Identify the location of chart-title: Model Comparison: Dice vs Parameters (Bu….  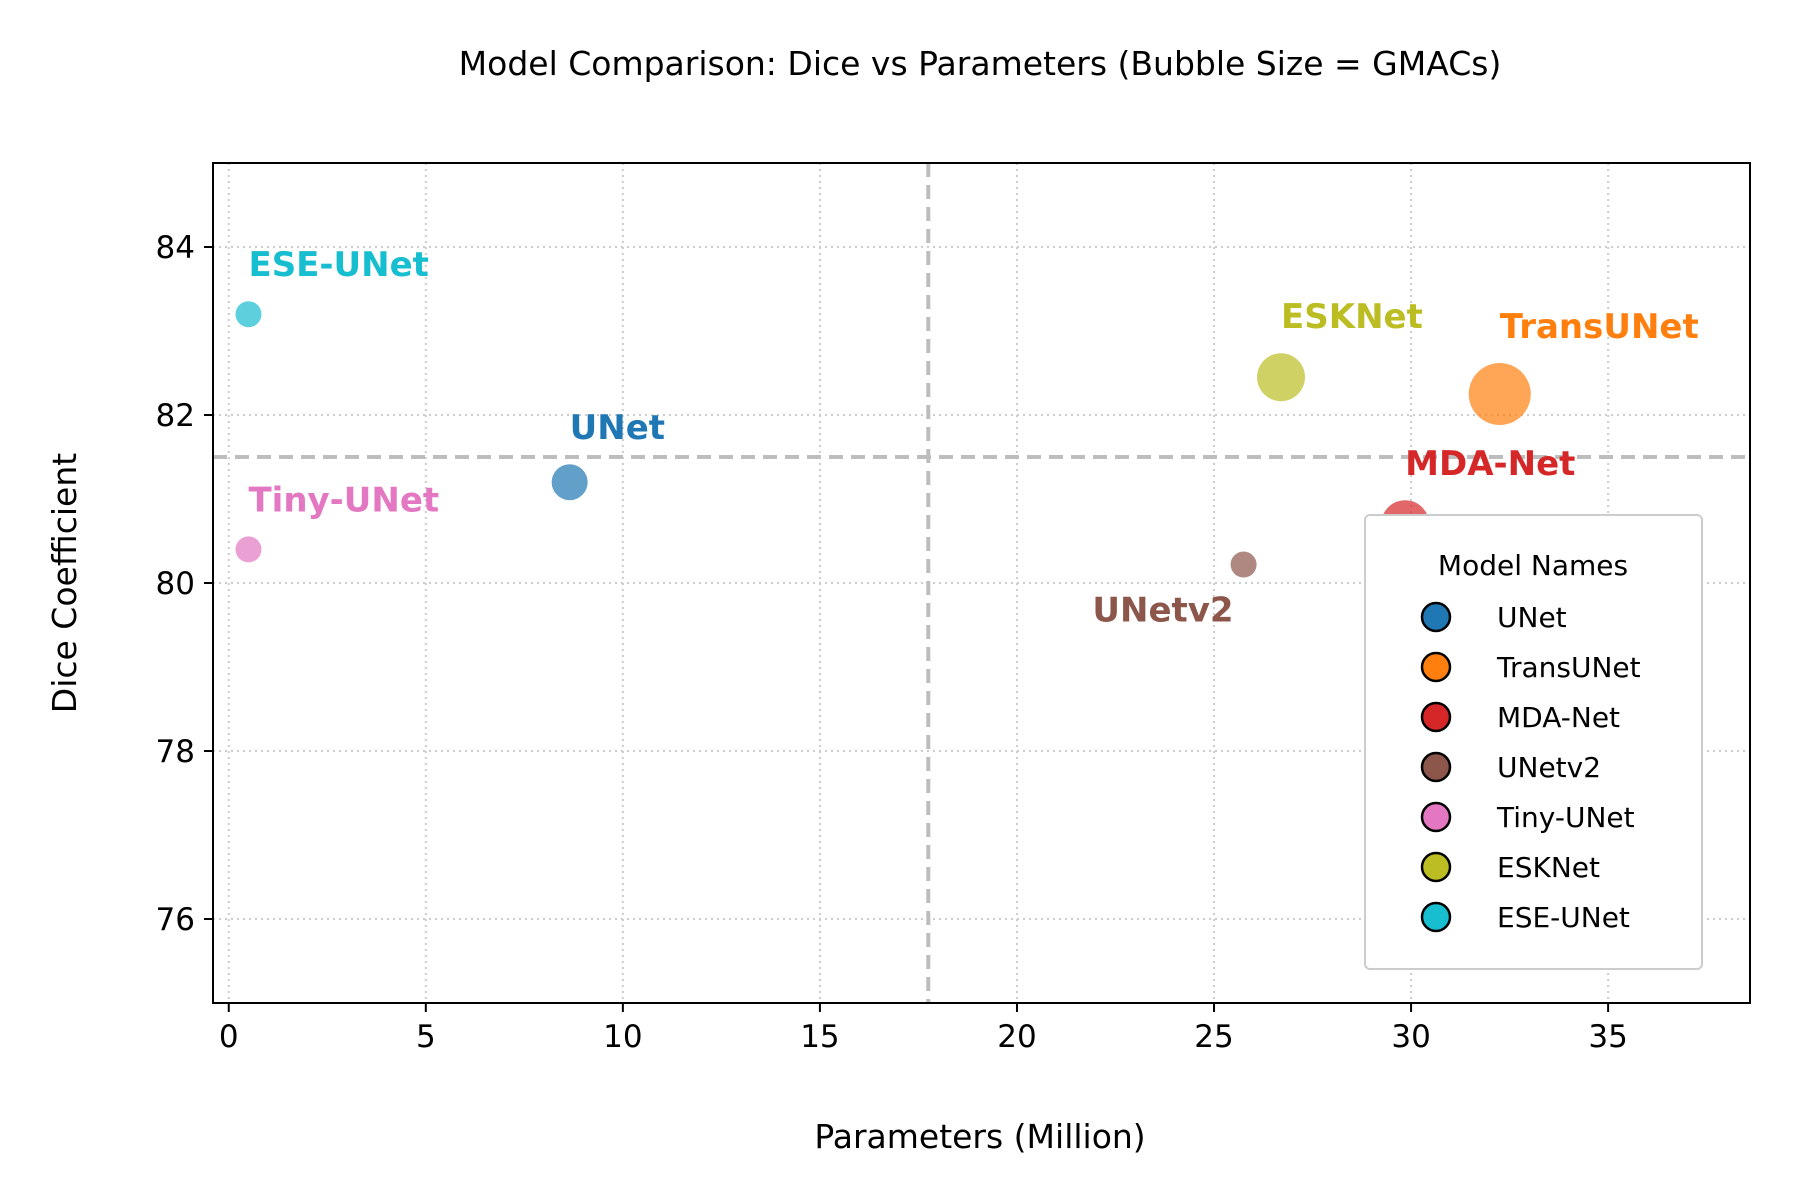
(980, 63).